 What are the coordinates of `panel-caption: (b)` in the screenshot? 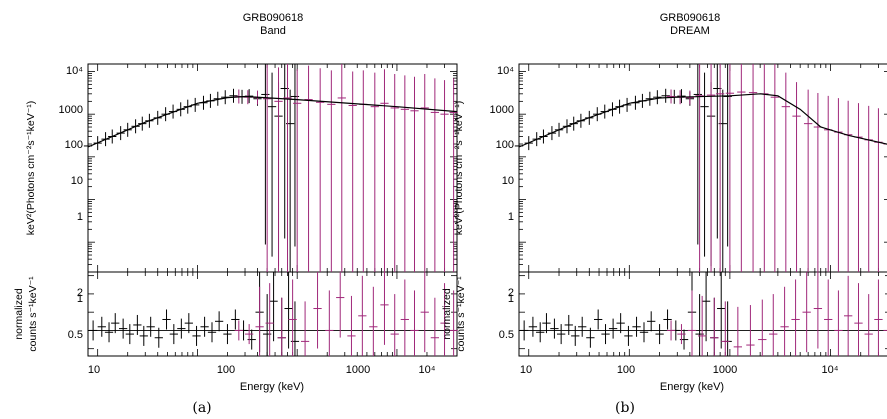 It's located at (625, 408).